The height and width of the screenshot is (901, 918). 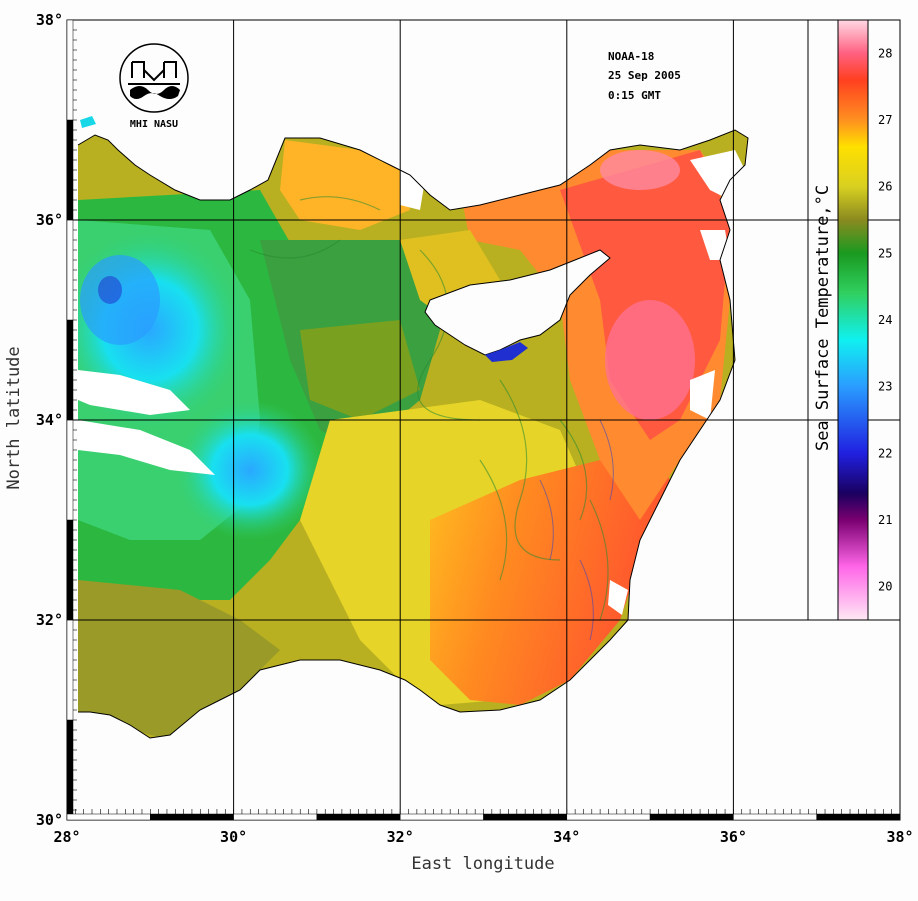 I want to click on acquisition-time: 0:15 GMT, so click(x=634, y=95).